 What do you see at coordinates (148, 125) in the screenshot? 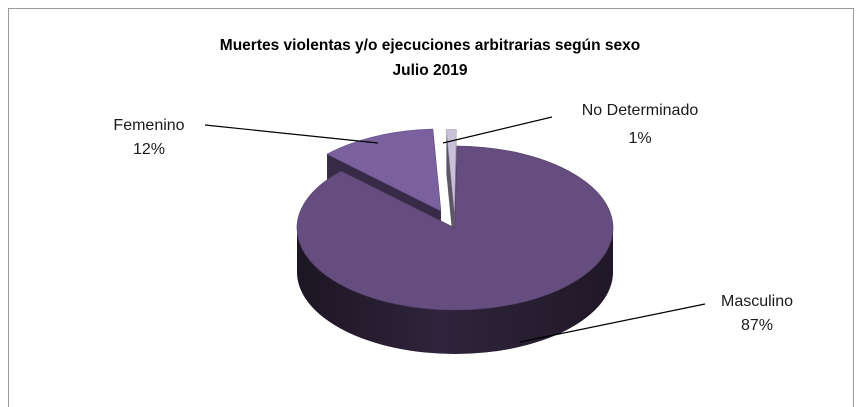
I see `slice-name-femenino: Femenino` at bounding box center [148, 125].